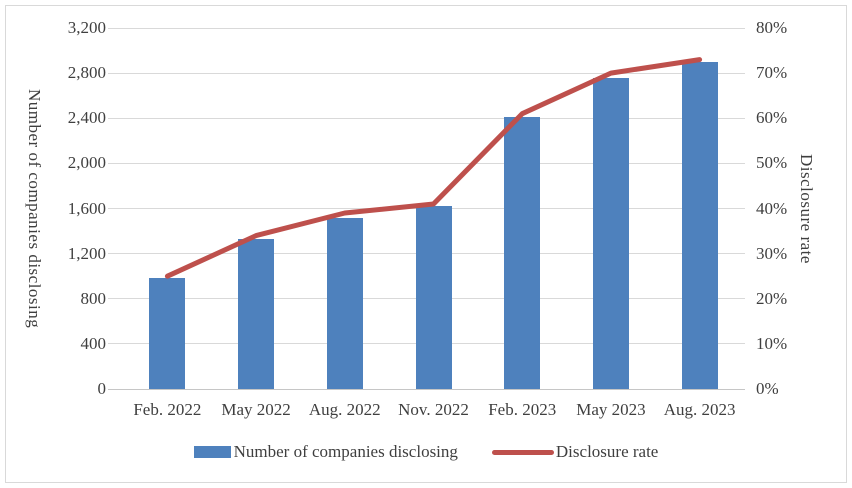  I want to click on right-axis-tick: 0%, so click(767, 388).